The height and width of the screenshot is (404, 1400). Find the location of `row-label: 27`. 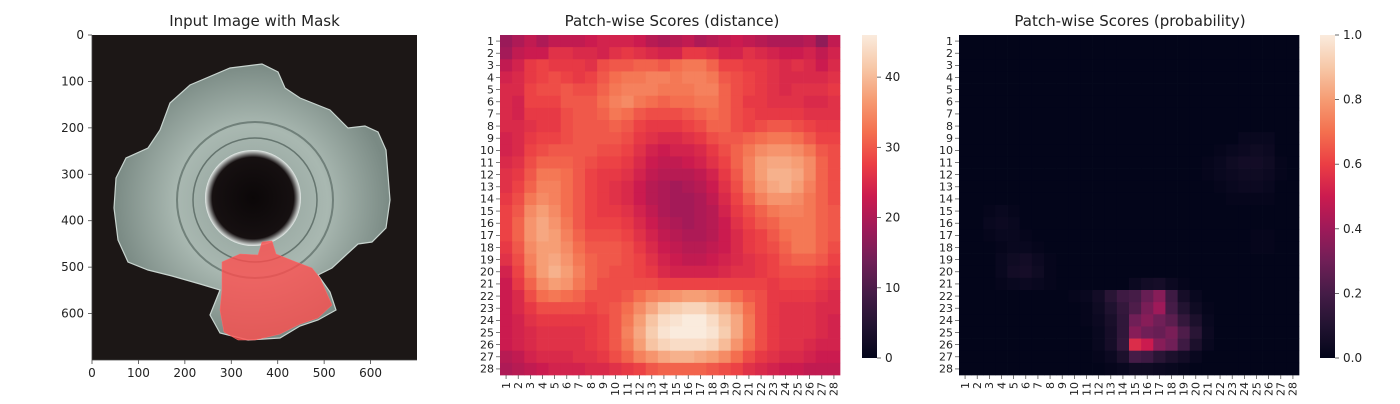

row-label: 27 is located at coordinates (487, 357).